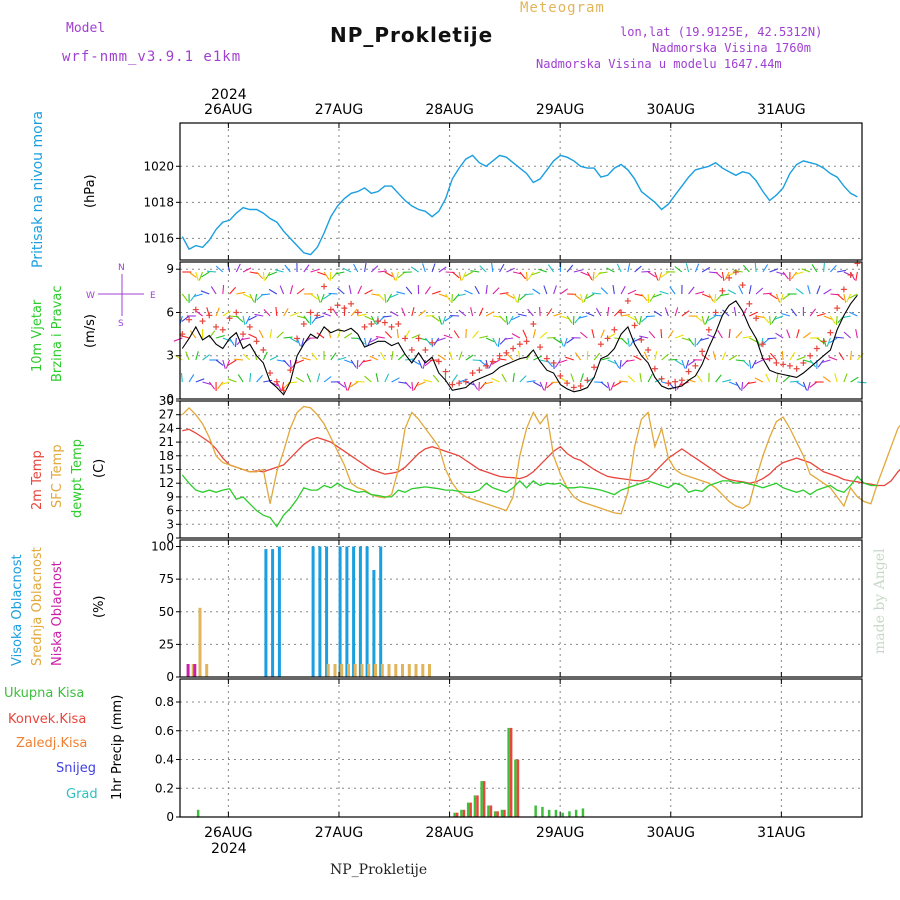 This screenshot has width=900, height=900. Describe the element at coordinates (158, 202) in the screenshot. I see `y-tick-label: 1018` at that location.